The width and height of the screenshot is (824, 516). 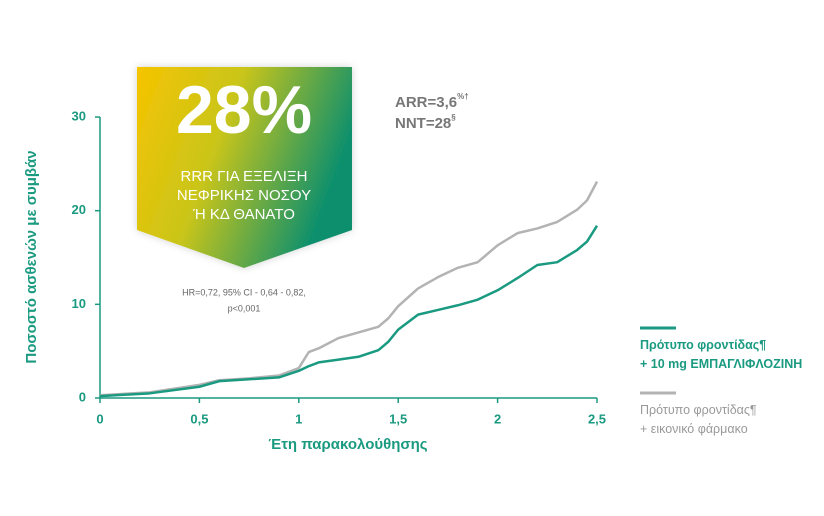 I want to click on x-tick-label: 1,5, so click(x=398, y=418).